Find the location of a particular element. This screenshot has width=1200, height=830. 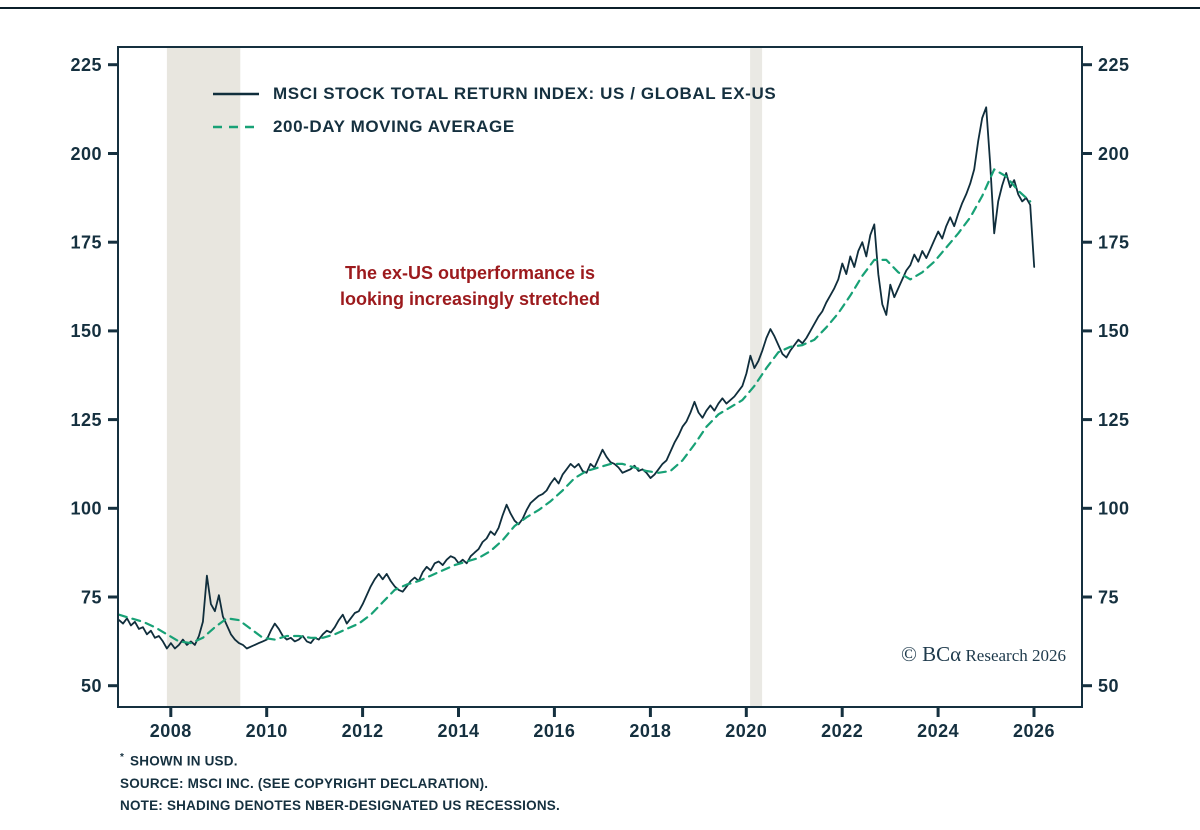

y-tick-label-left: 125 is located at coordinates (86, 420).